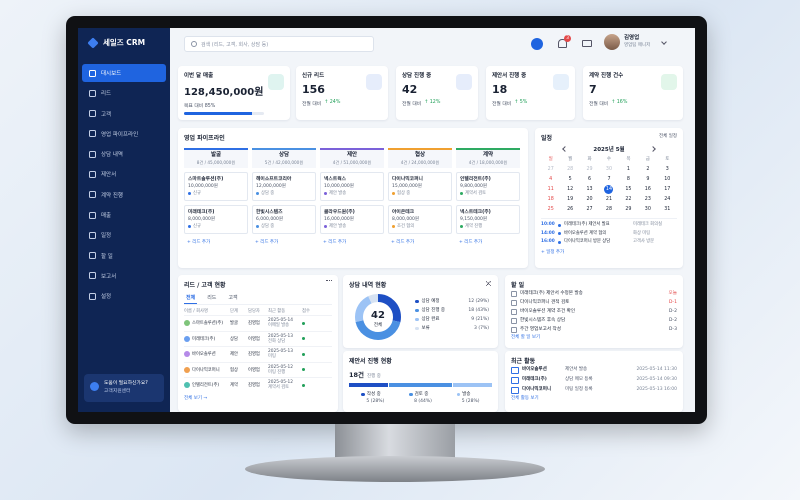 The image size is (800, 500). I want to click on mail-button, so click(587, 43).